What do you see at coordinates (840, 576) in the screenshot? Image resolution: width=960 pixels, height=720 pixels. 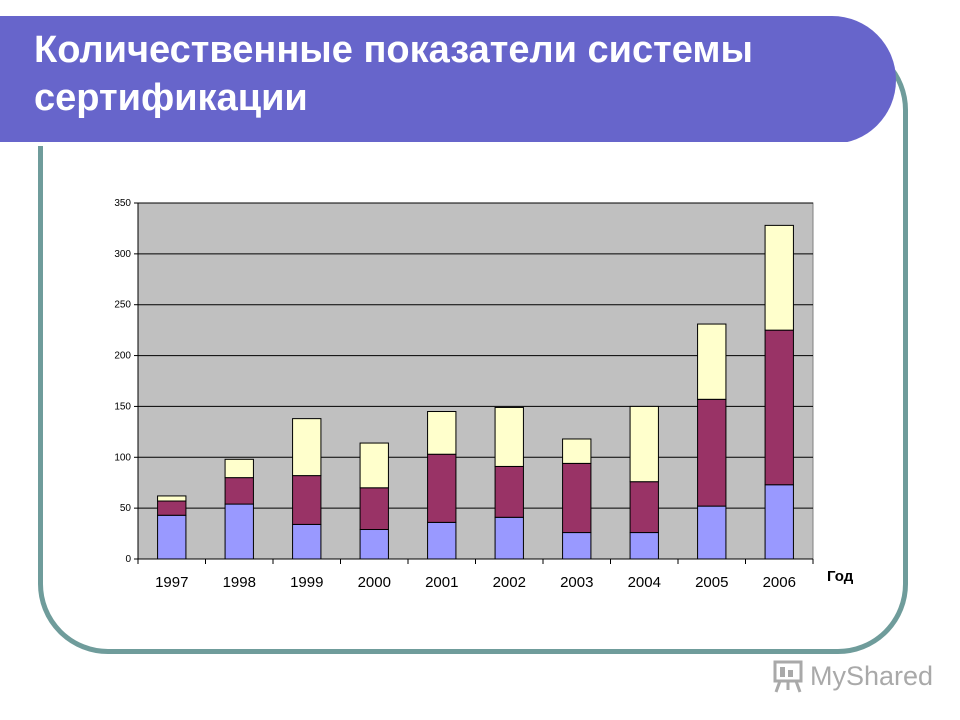 I see `x-axis-title: Год` at bounding box center [840, 576].